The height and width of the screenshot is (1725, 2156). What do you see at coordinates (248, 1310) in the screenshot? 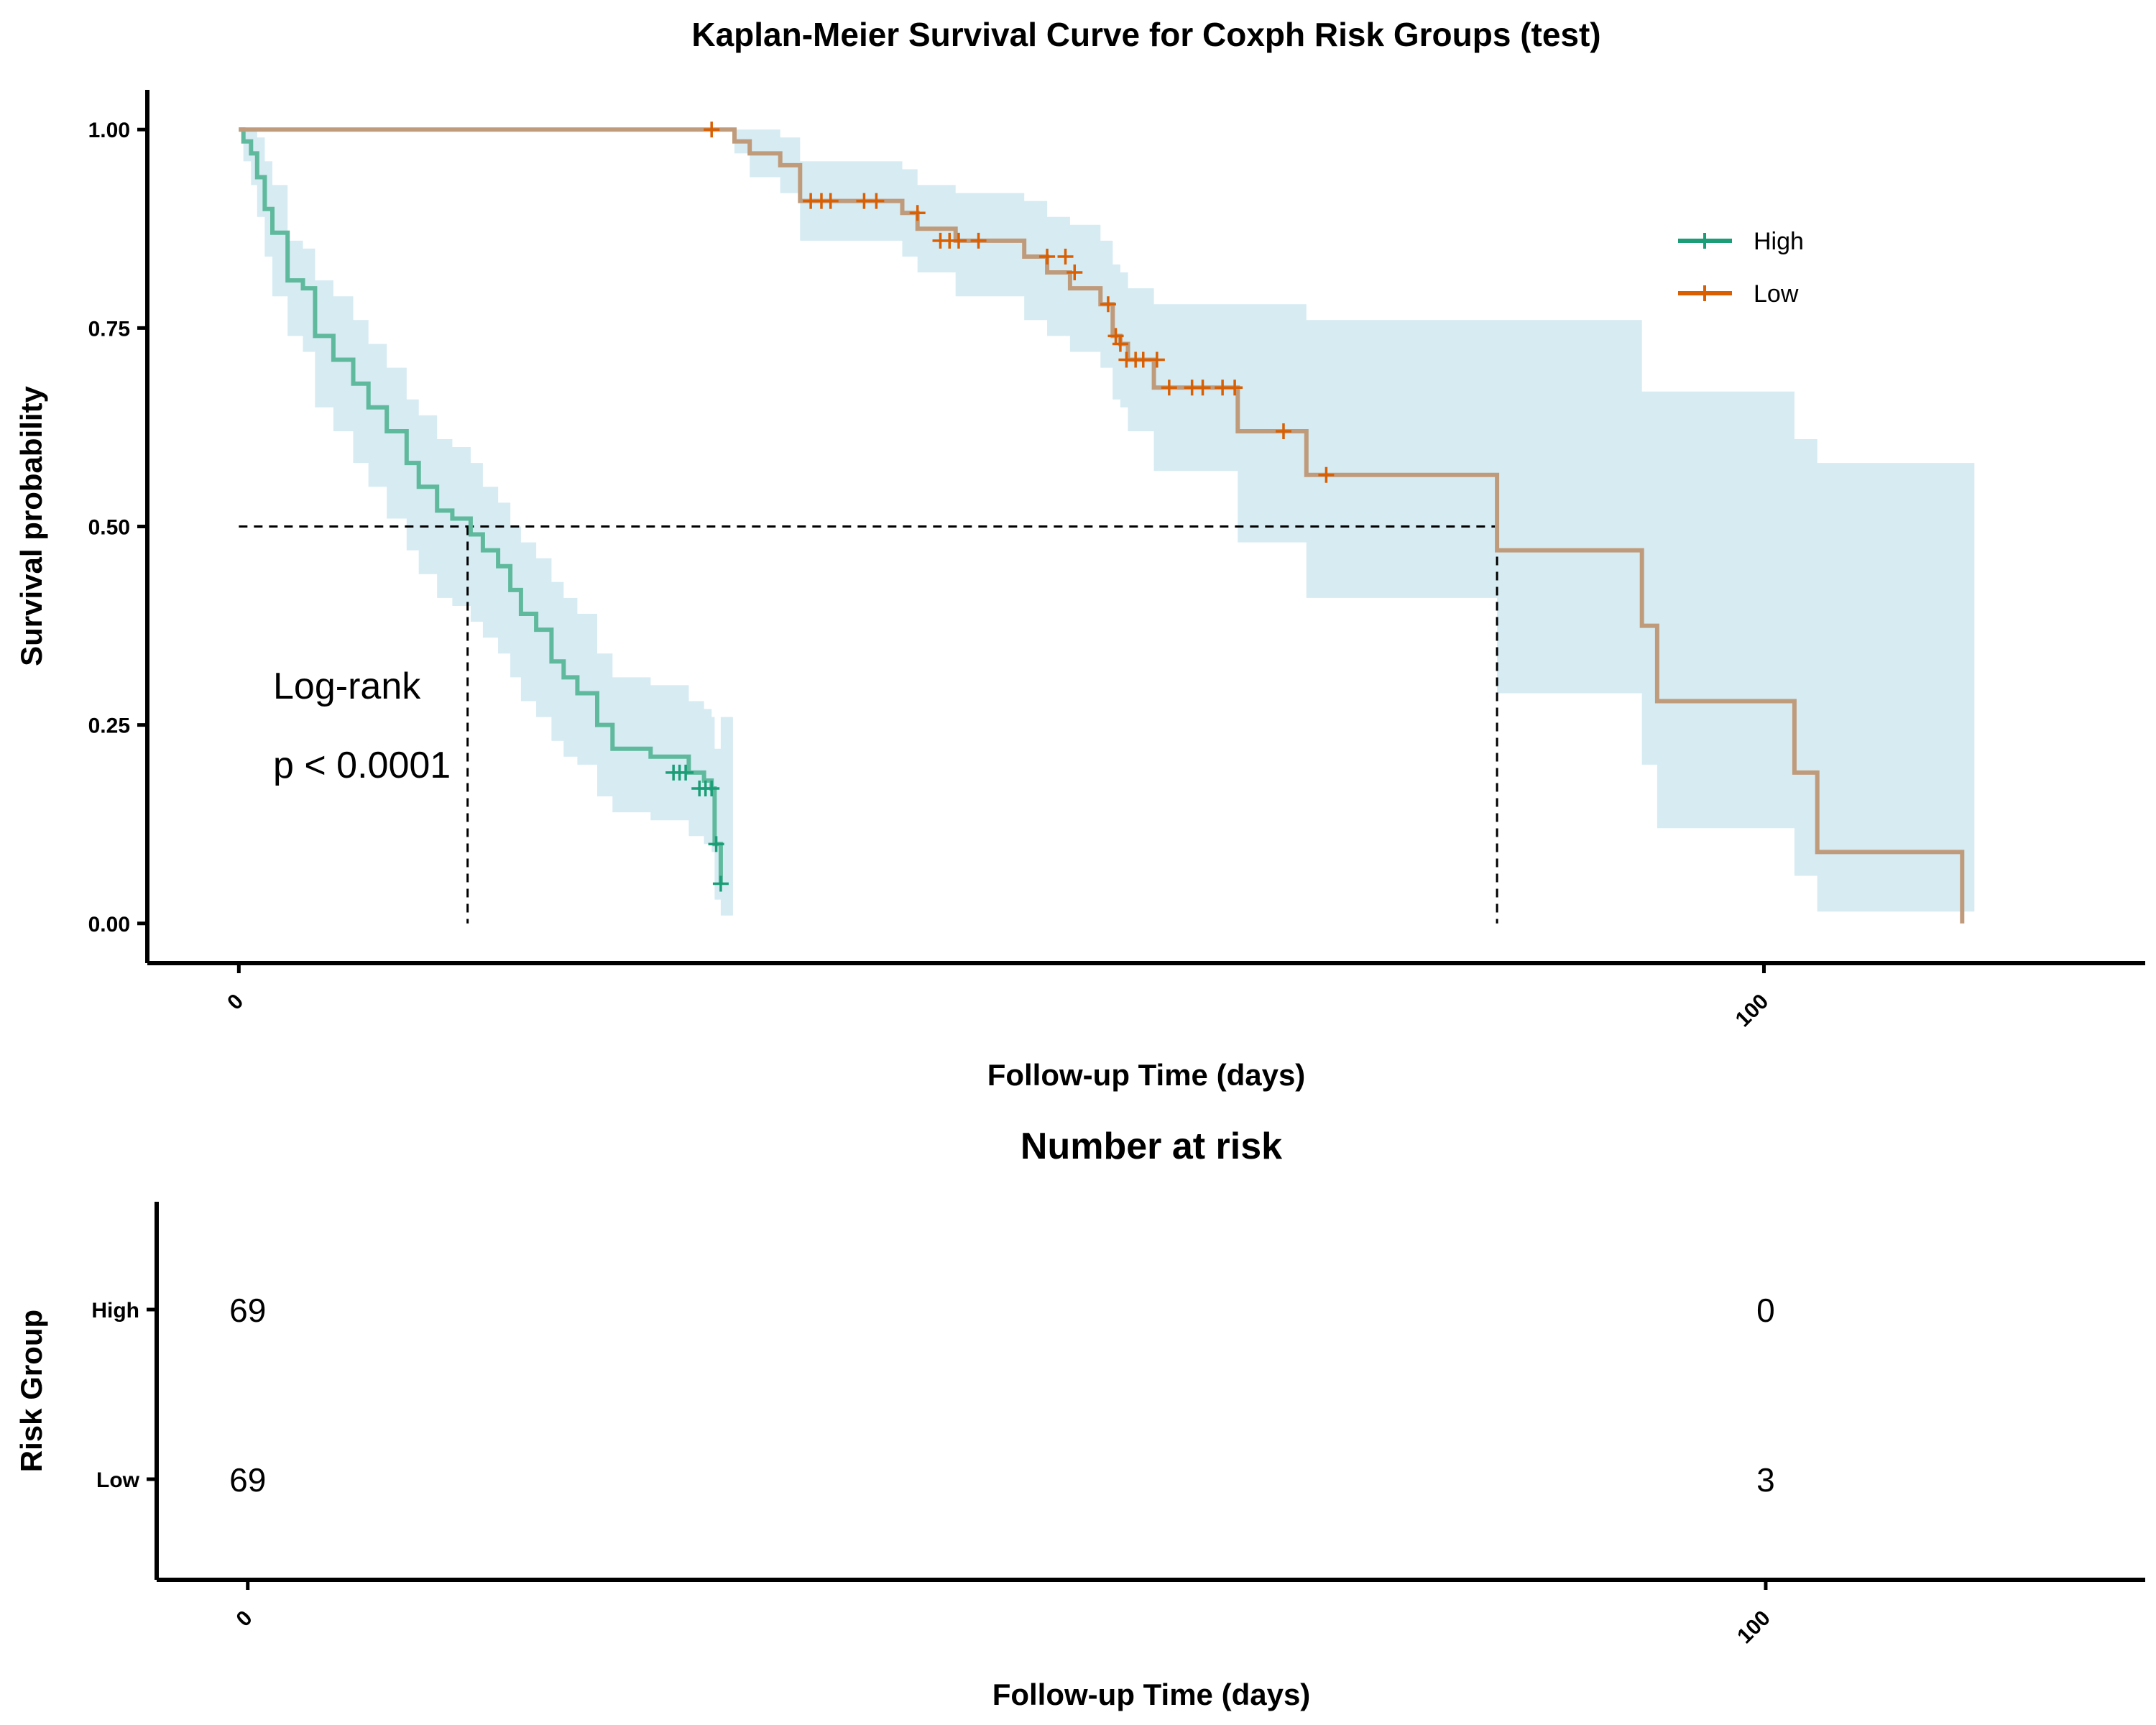
I see `risk-count-high: 69` at bounding box center [248, 1310].